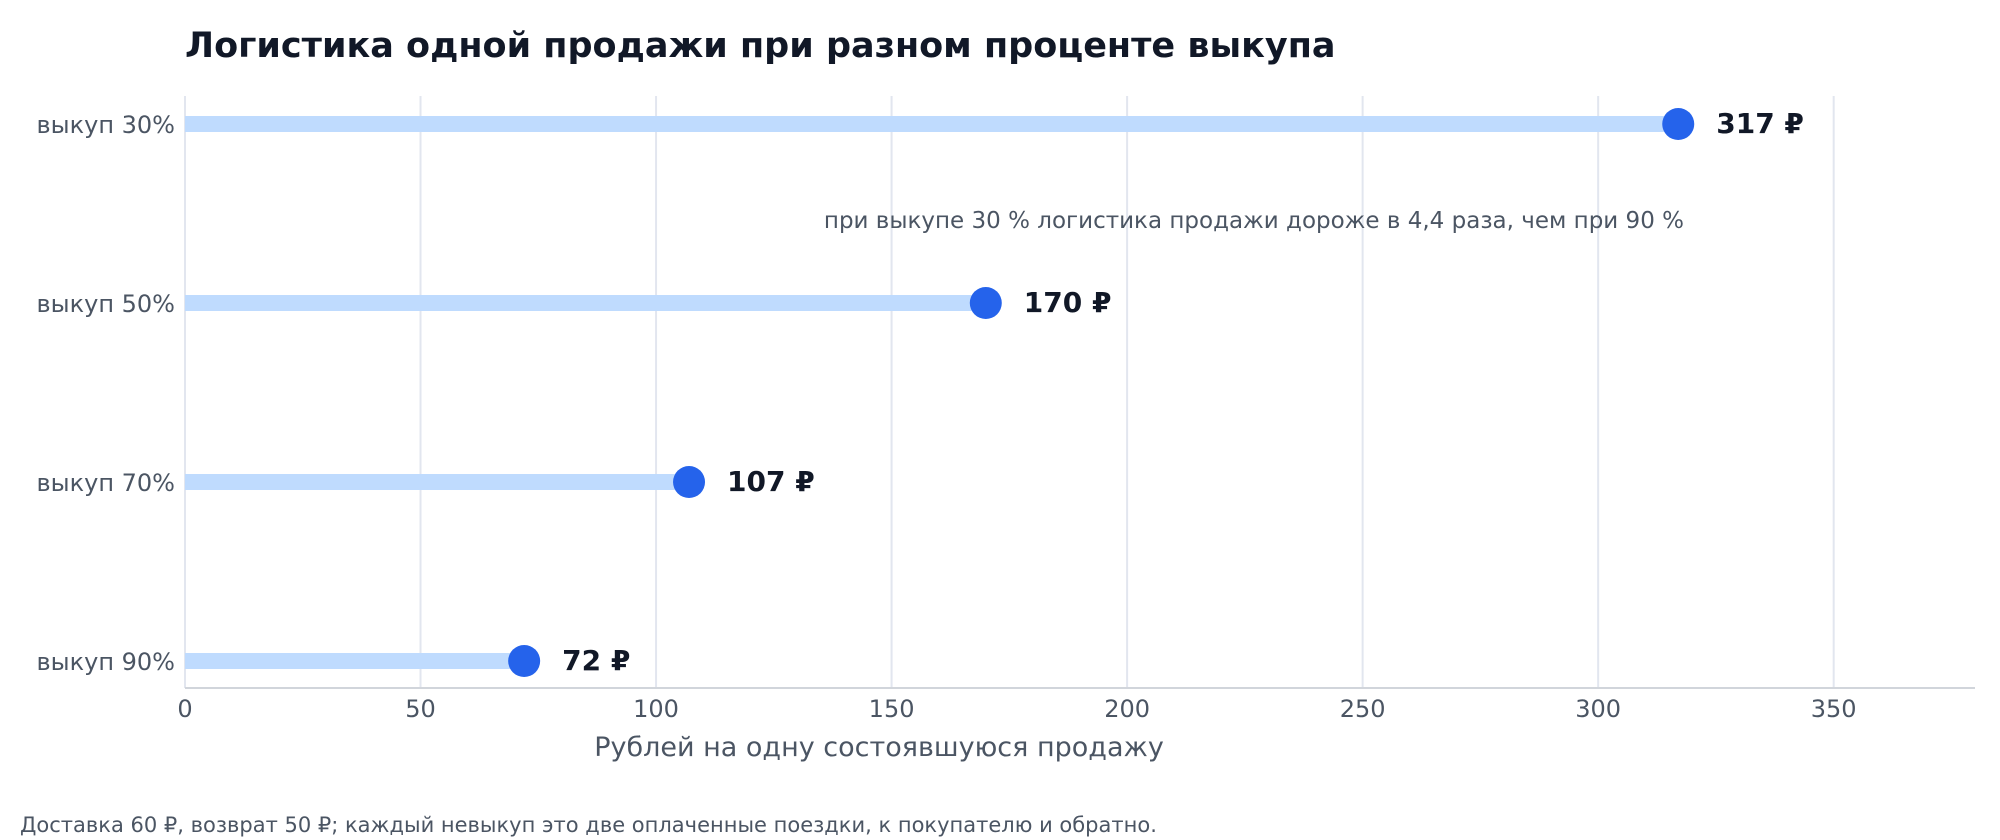 This screenshot has width=2000, height=840. What do you see at coordinates (1760, 123) in the screenshot?
I see `value-label: 317 ₽` at bounding box center [1760, 123].